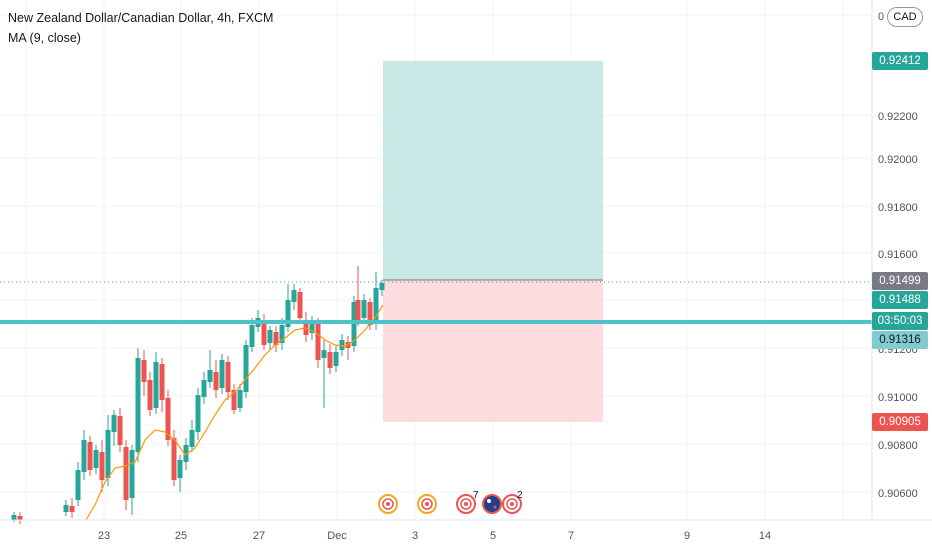 This screenshot has width=932, height=550. What do you see at coordinates (512, 502) in the screenshot?
I see `canada-flag-icon: 2` at bounding box center [512, 502].